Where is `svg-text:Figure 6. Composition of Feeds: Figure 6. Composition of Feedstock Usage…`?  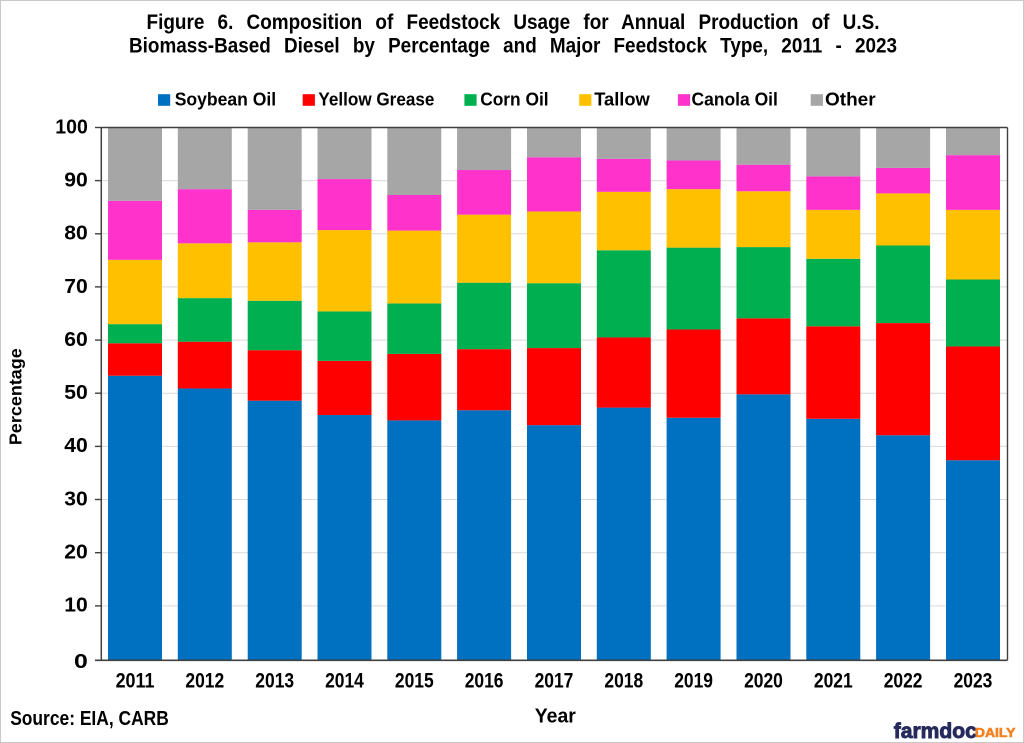
svg-text:Figure 6. Composition of Feeds: Figure 6. Composition of Feedstock Usage… is located at coordinates (513, 22).